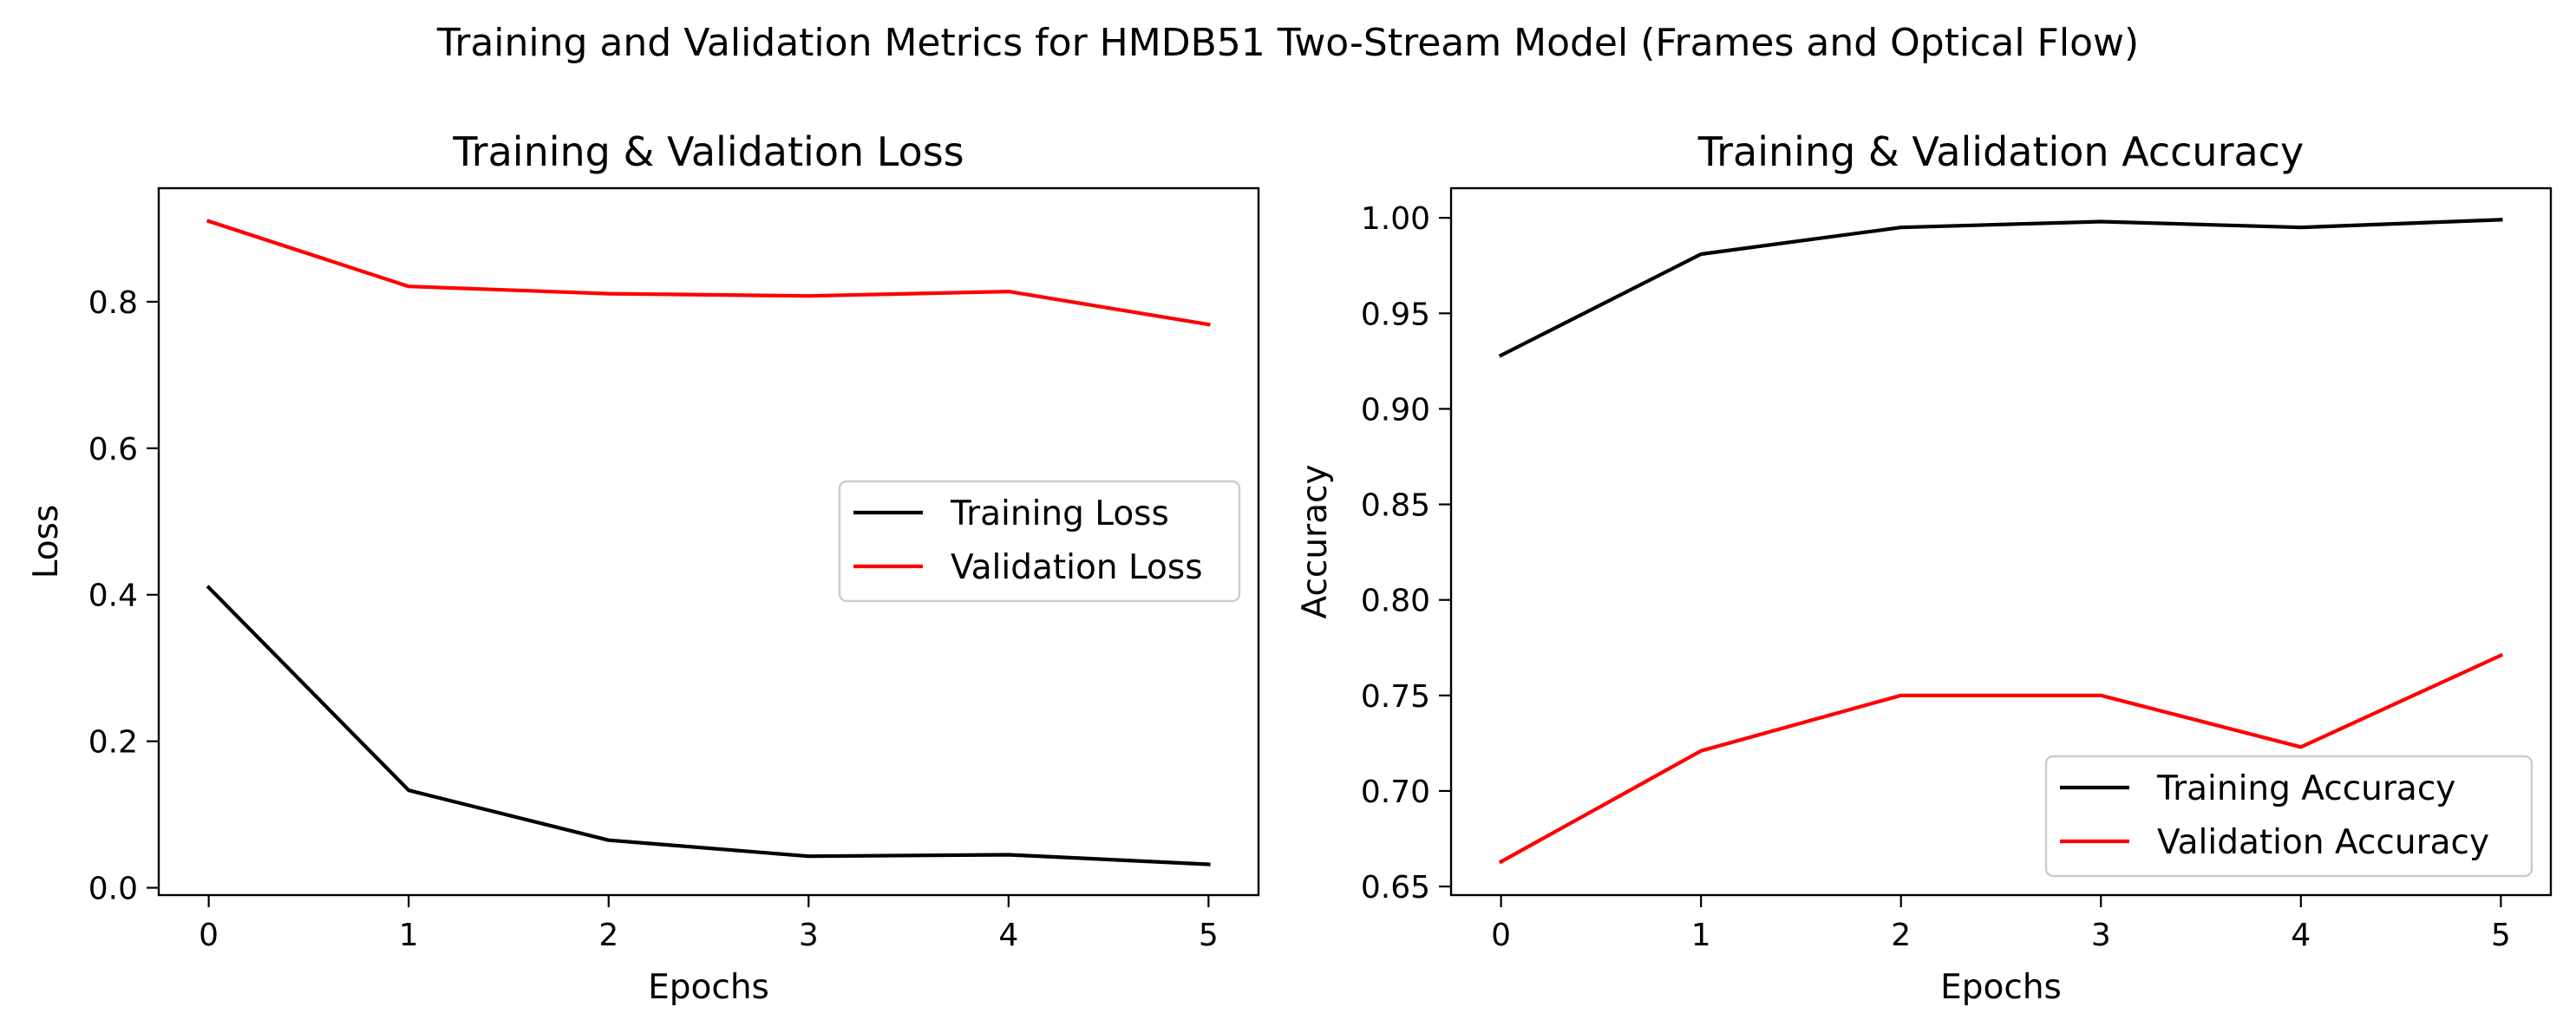 The width and height of the screenshot is (2576, 1033). I want to click on y-tick-label: 0.80, so click(1395, 601).